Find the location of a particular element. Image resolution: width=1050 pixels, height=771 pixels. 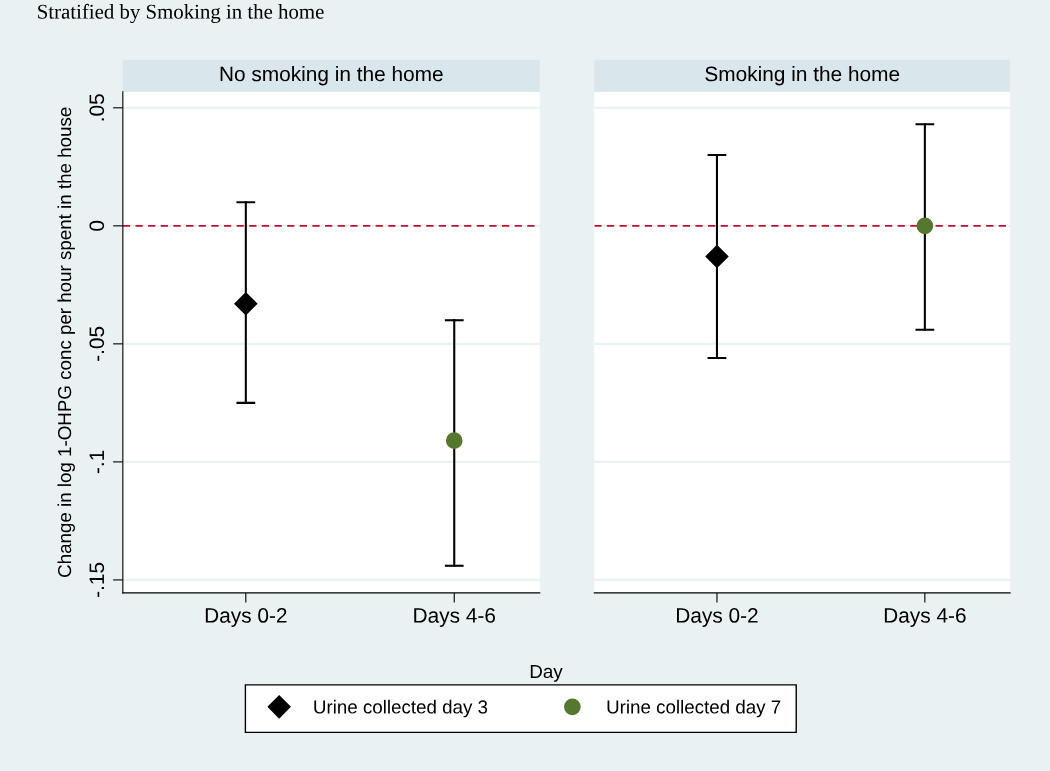

legend-label: Urine collected day 3 is located at coordinates (401, 708).